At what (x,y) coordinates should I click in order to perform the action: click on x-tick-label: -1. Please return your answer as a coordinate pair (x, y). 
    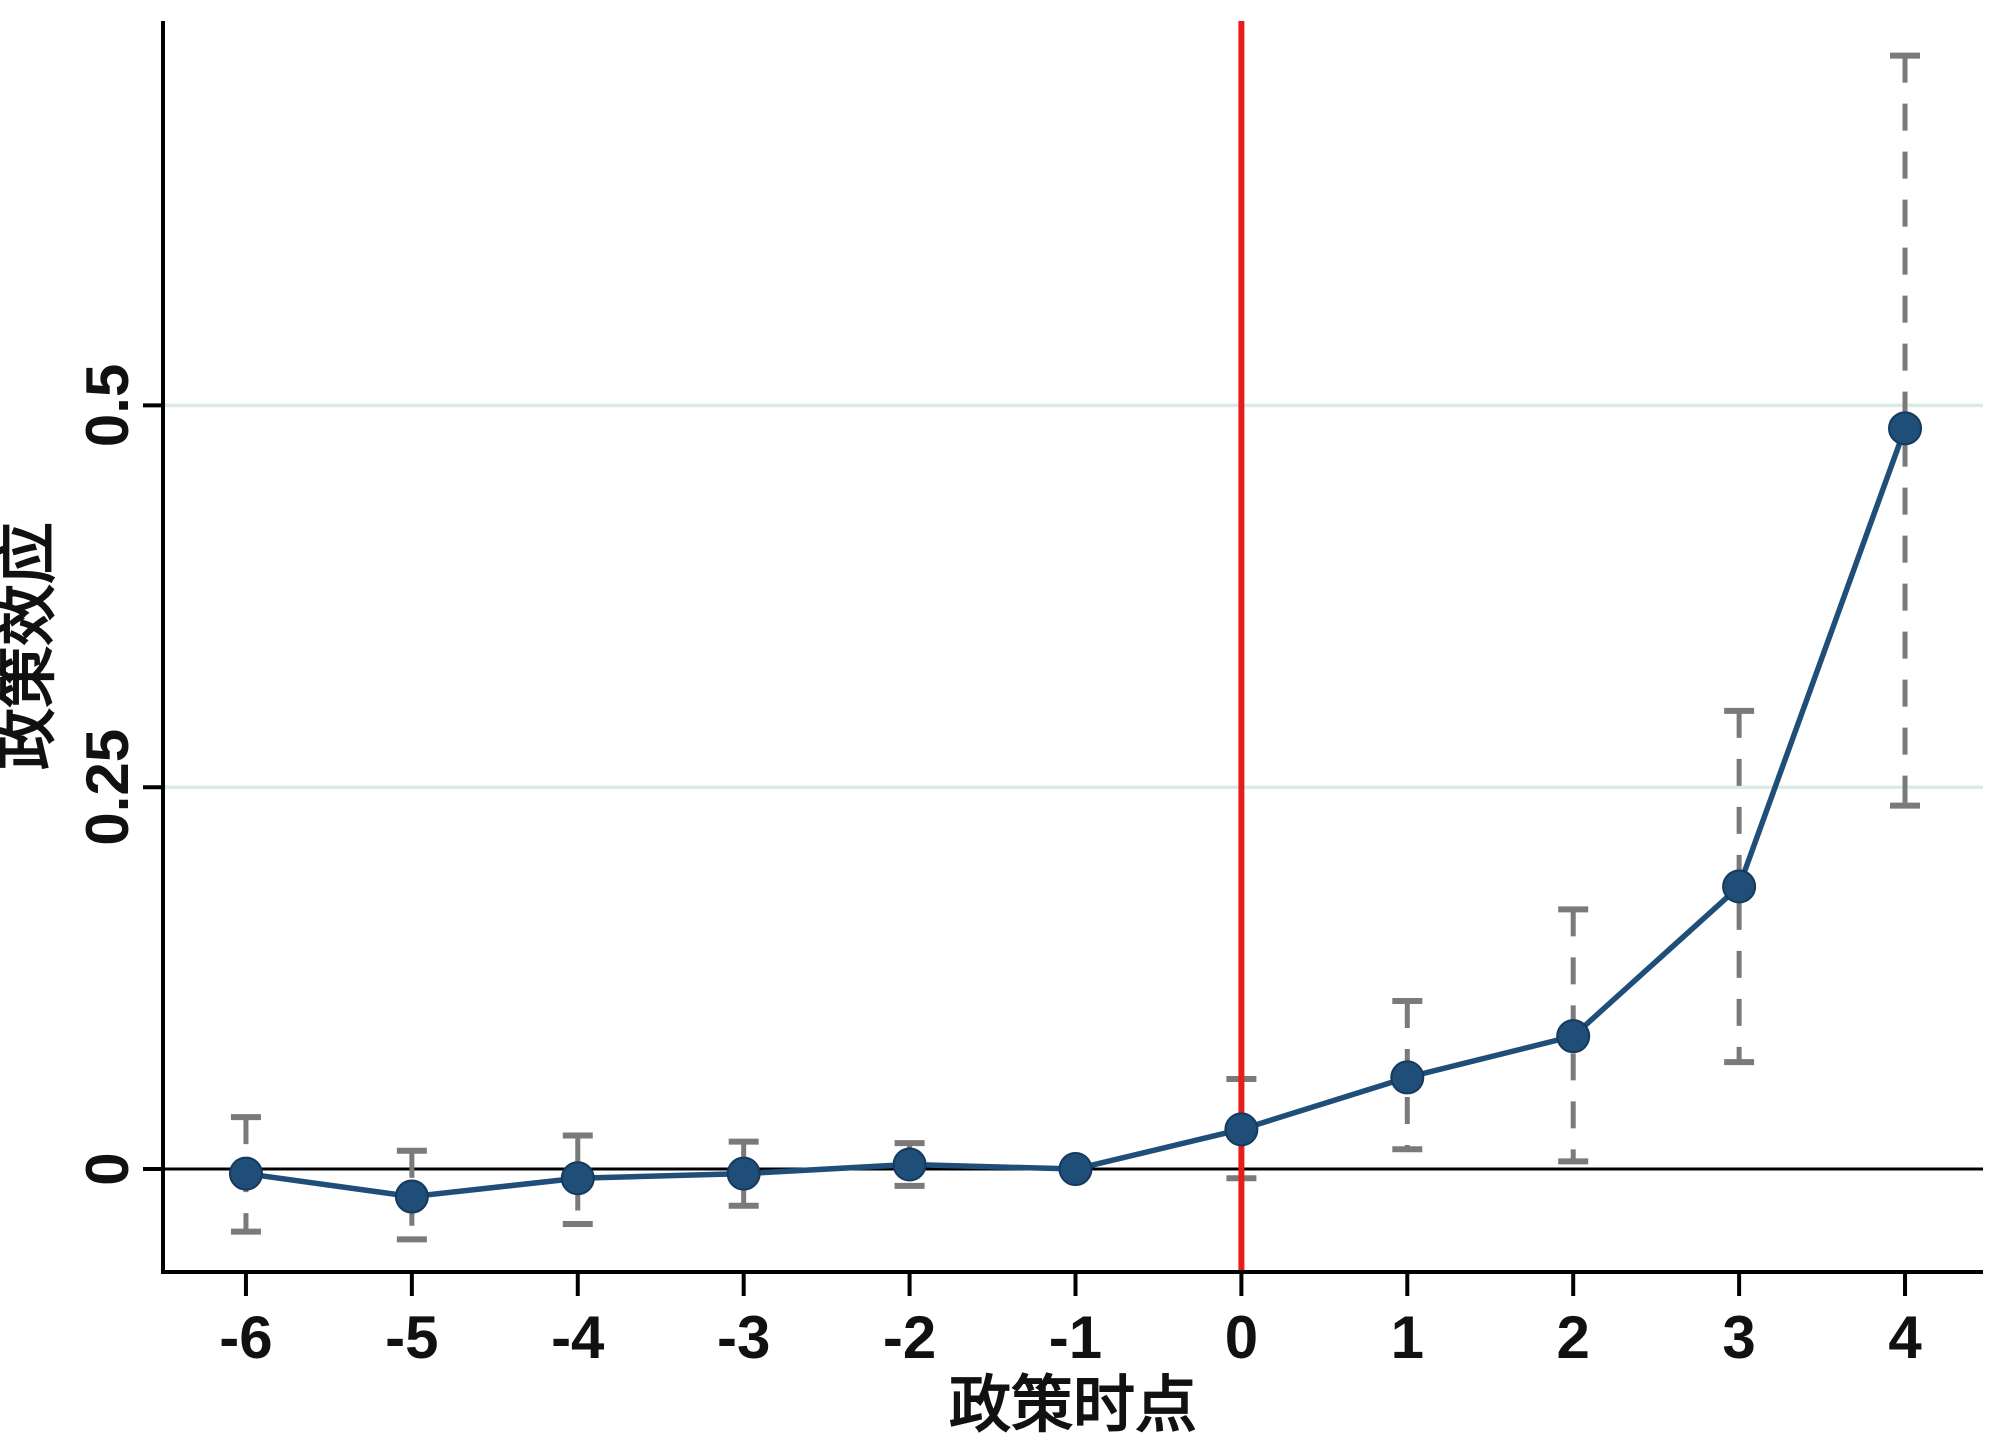
    Looking at the image, I should click on (1075, 1337).